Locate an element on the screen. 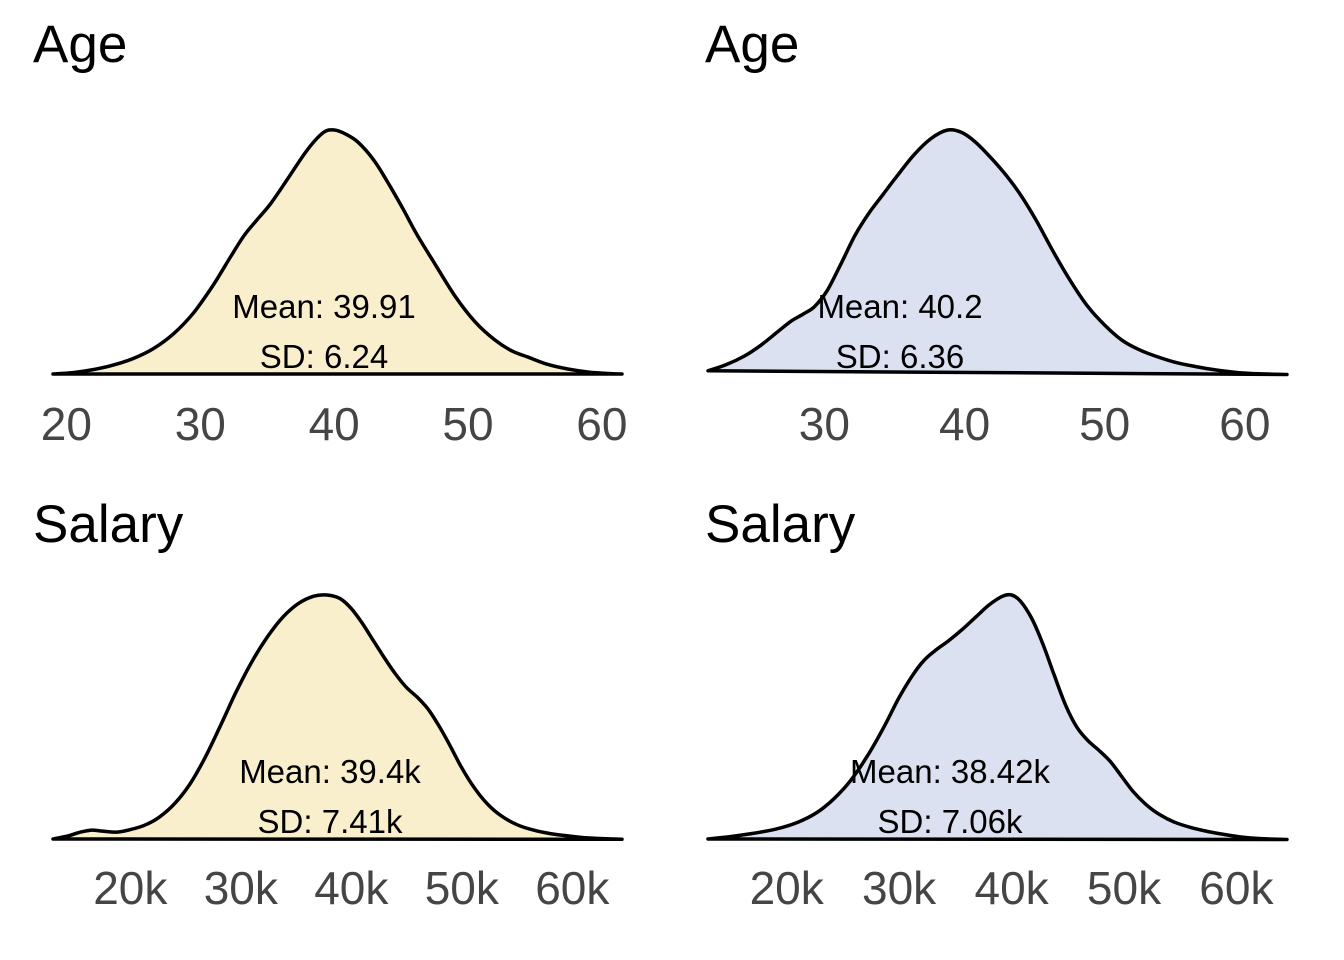 This screenshot has width=1344, height=960. mean-annotation: Mean: 38.42k is located at coordinates (950, 771).